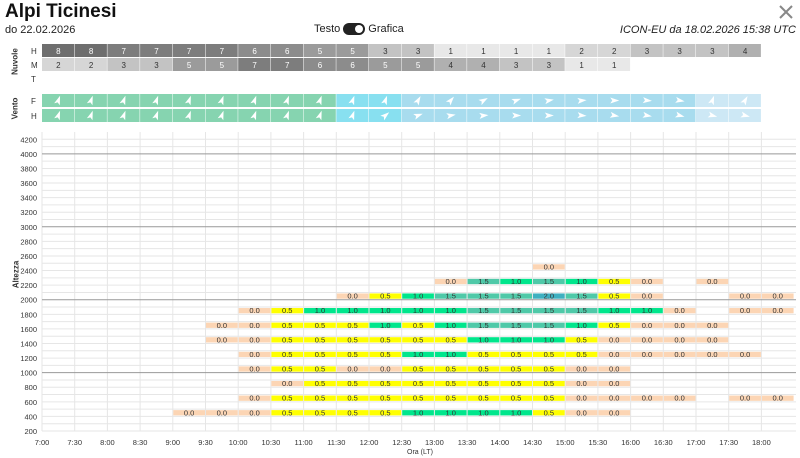 The height and width of the screenshot is (458, 800). Describe the element at coordinates (107, 442) in the screenshot. I see `x-tick-label: 8:00` at that location.